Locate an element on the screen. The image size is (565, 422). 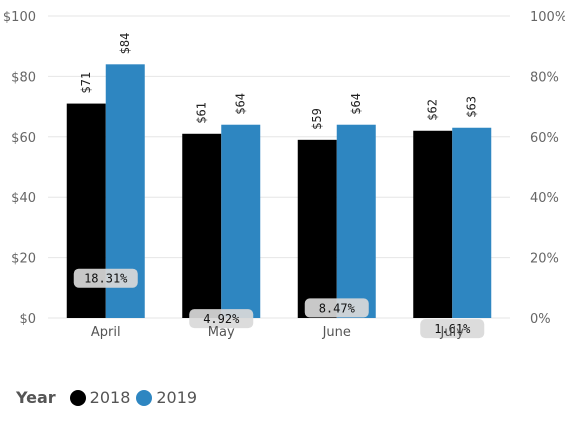
bar-2019-may is located at coordinates (241, 221).